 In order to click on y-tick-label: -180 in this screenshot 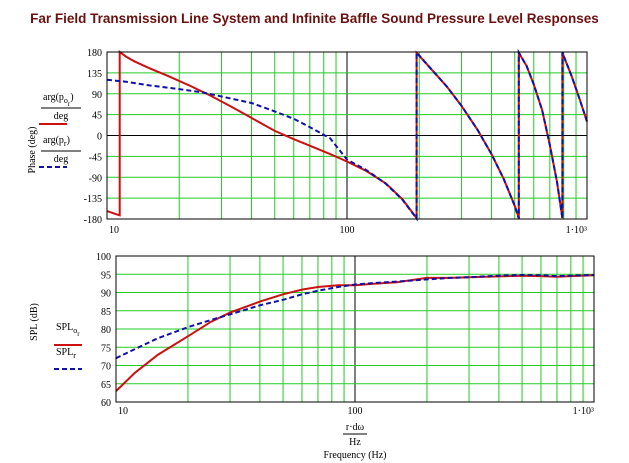, I will do `click(93, 220)`.